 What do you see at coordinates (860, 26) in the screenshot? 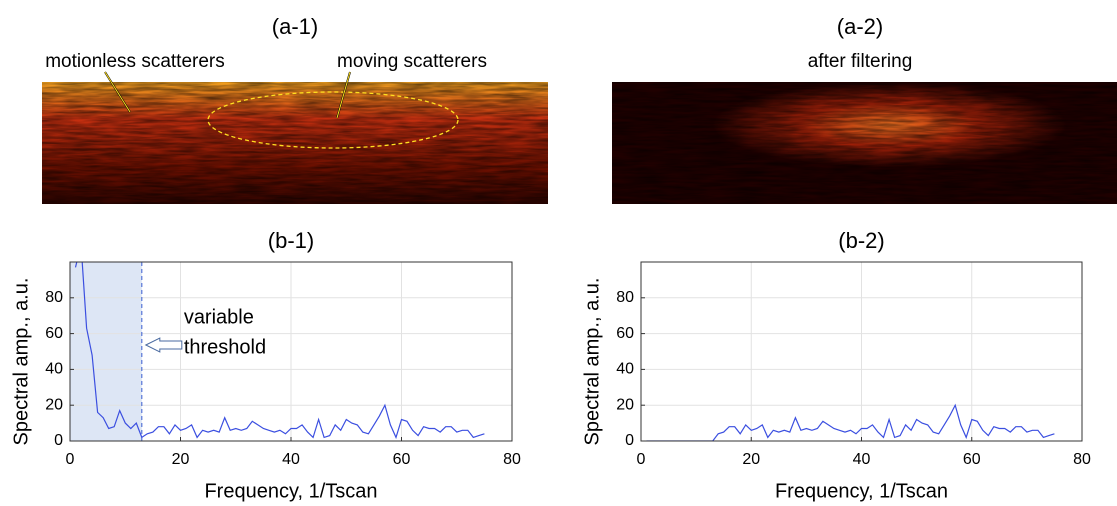
I see `image-title: (a-2)` at bounding box center [860, 26].